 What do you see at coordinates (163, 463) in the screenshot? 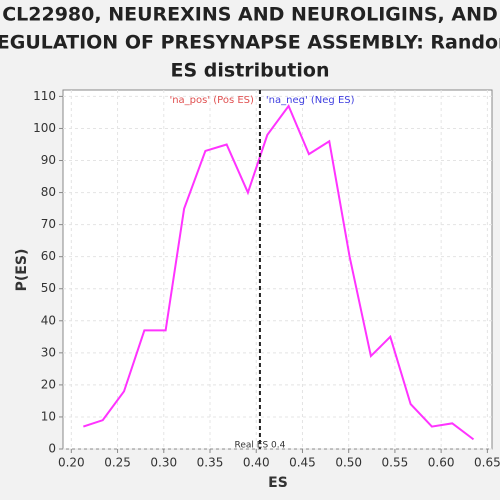
I see `x-tick-label: 0.30` at bounding box center [163, 463].